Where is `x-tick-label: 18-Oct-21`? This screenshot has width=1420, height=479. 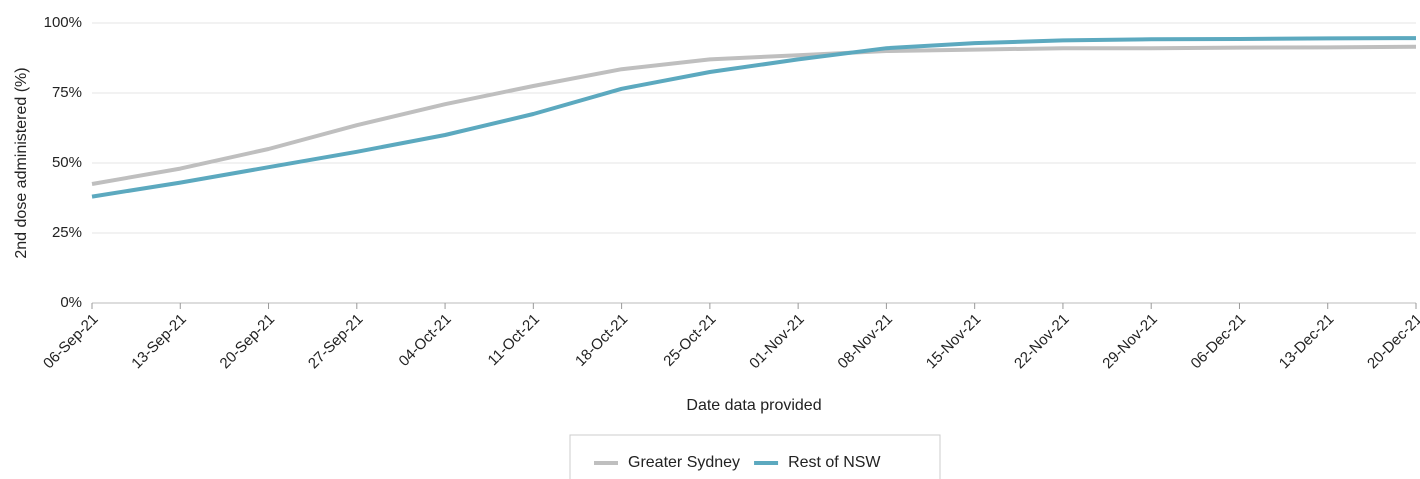
x-tick-label: 18-Oct-21 is located at coordinates (601, 340).